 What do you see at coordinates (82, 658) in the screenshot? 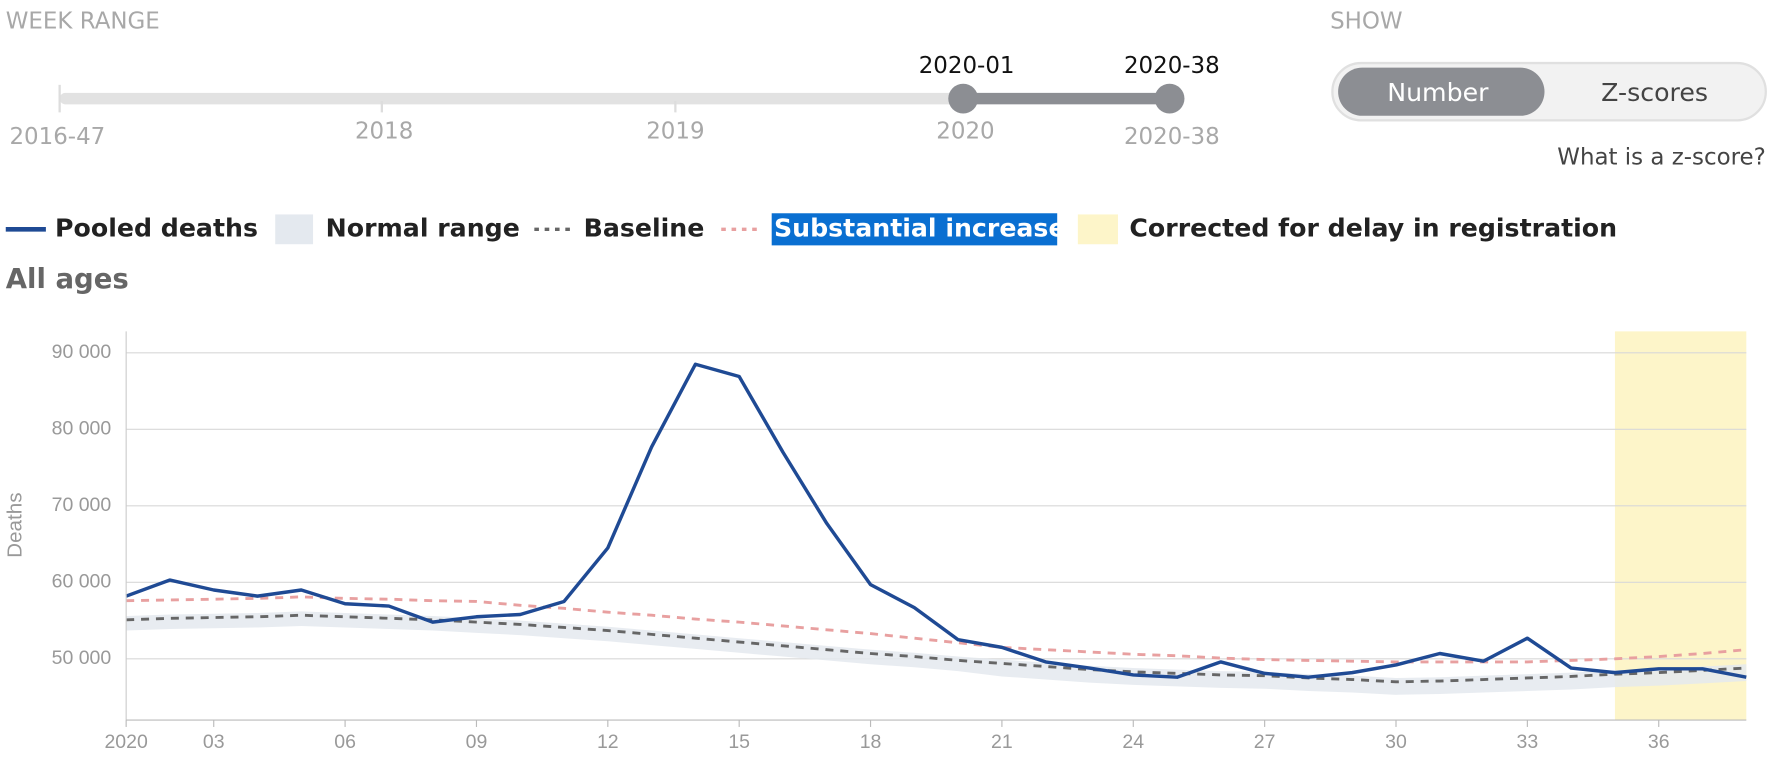
I see `y-tick-label: 50 000` at bounding box center [82, 658].